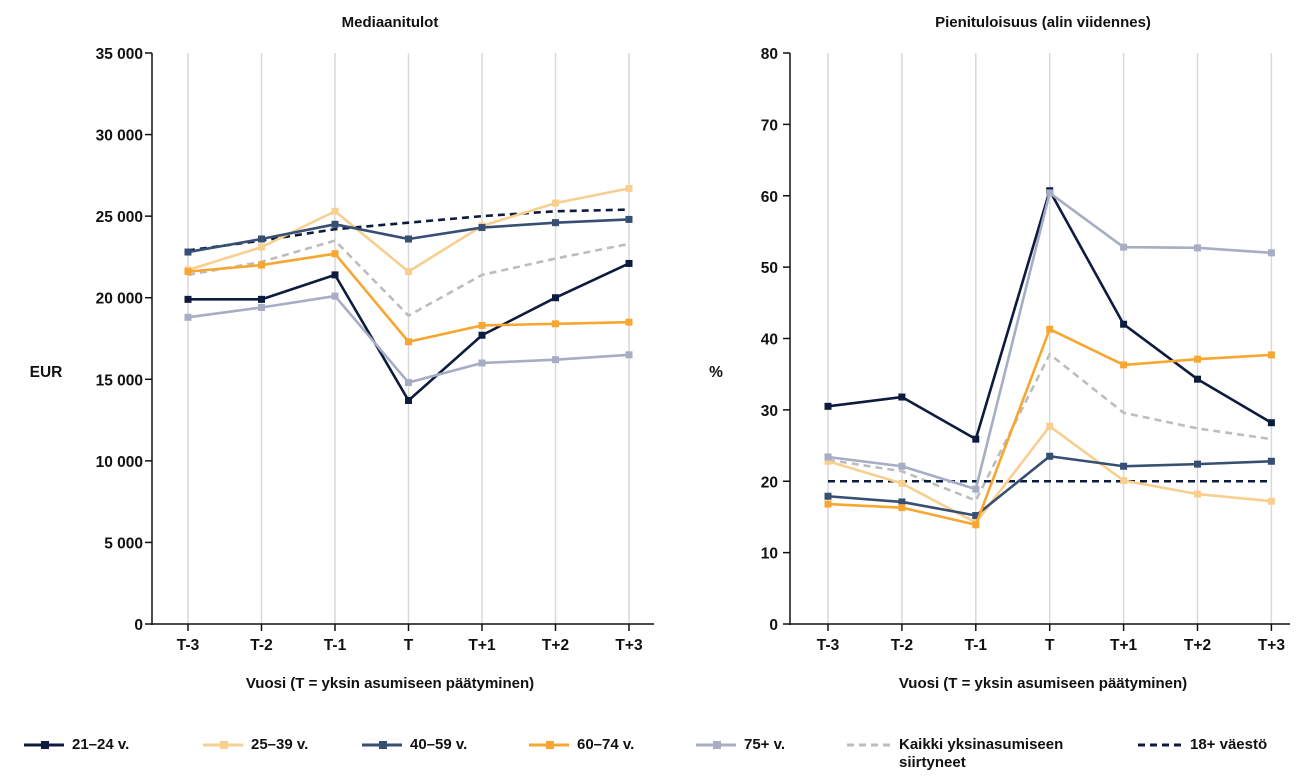 The image size is (1304, 776). I want to click on y-tick-label: 10 000, so click(119, 462).